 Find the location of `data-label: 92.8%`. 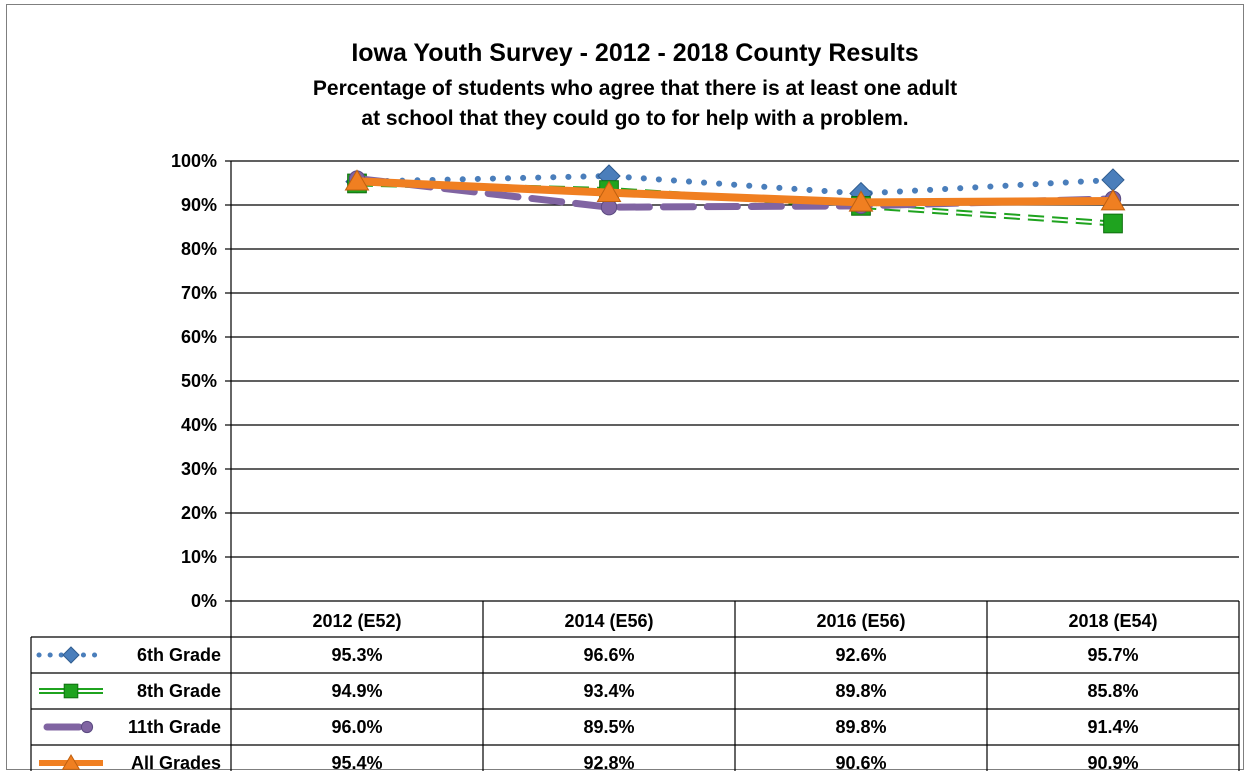

data-label: 92.8% is located at coordinates (608, 762).